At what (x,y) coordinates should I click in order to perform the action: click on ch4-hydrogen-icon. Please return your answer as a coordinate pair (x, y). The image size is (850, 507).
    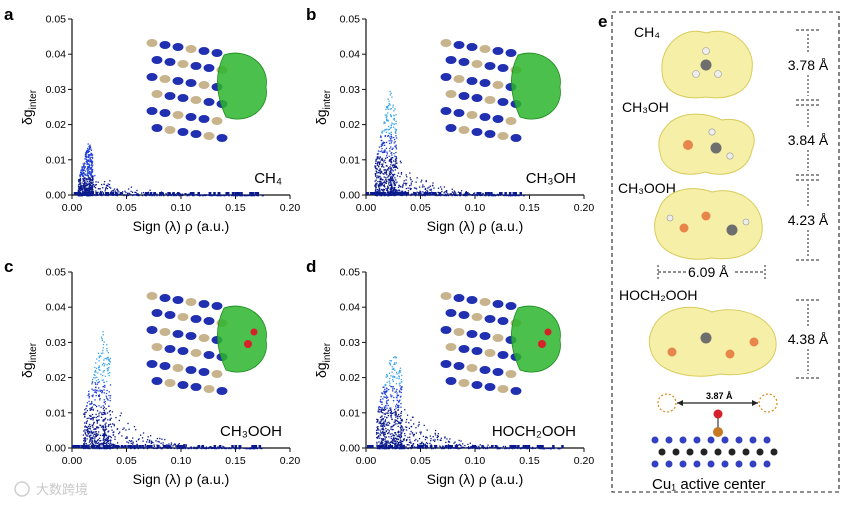
    Looking at the image, I should click on (706, 51).